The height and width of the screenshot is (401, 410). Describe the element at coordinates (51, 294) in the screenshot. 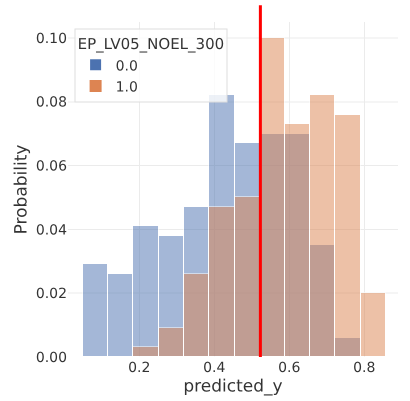

I see `y-tick-label: 0.02` at that location.